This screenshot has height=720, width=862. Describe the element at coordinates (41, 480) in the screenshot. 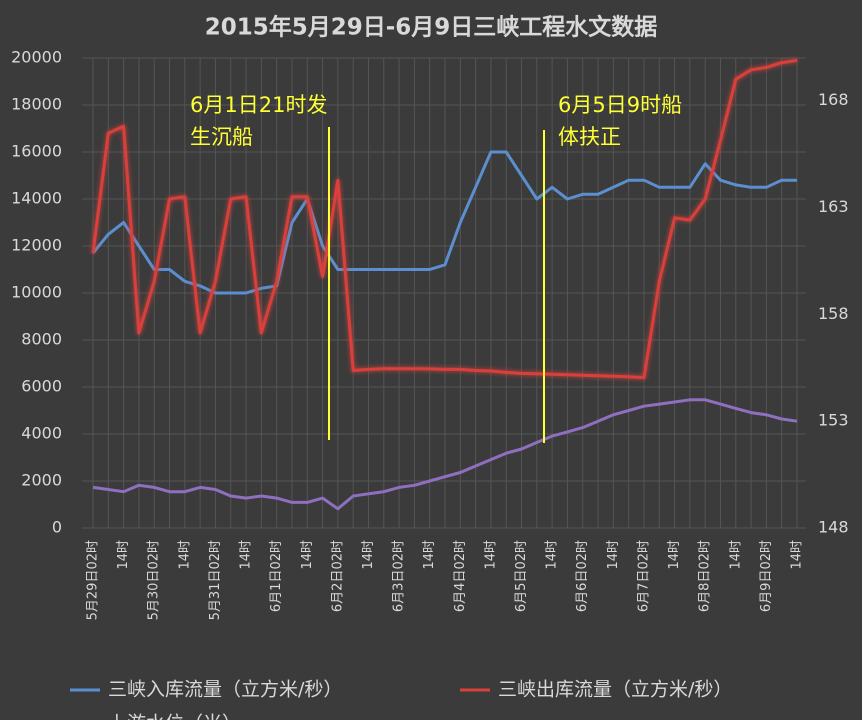

I see `y-tick-label: 2000` at that location.